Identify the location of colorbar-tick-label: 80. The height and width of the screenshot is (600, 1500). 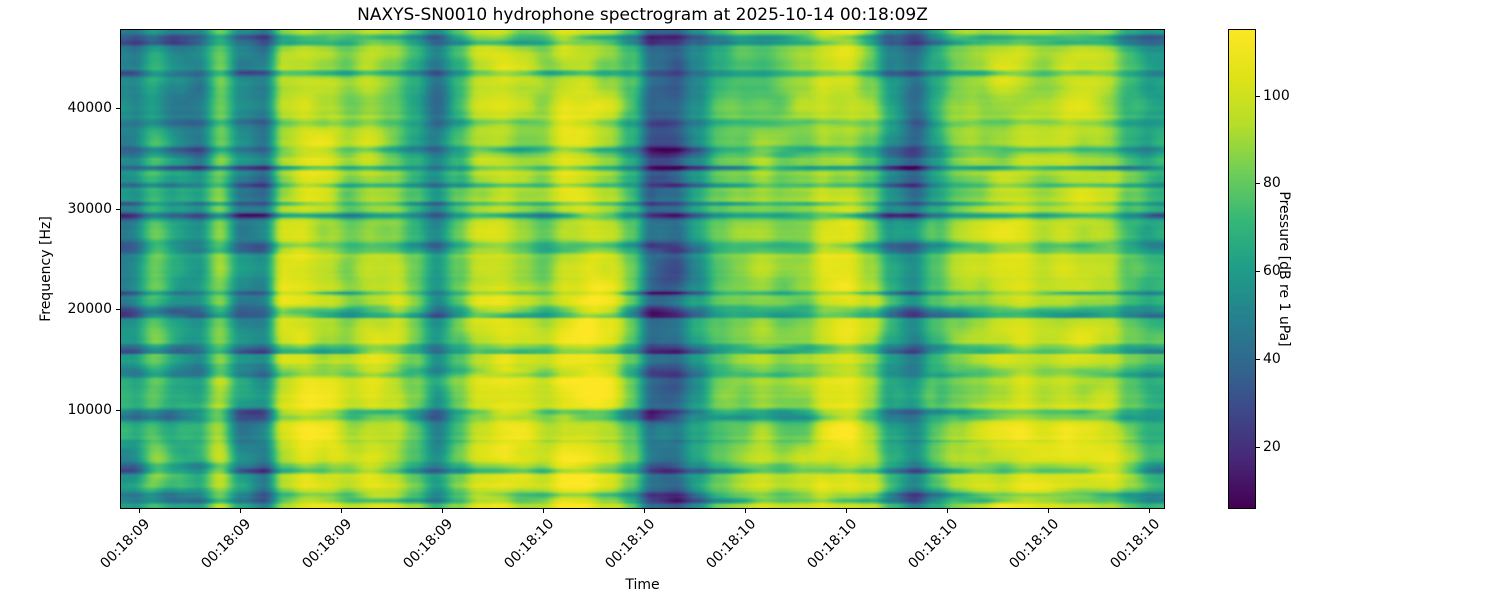
(1272, 183).